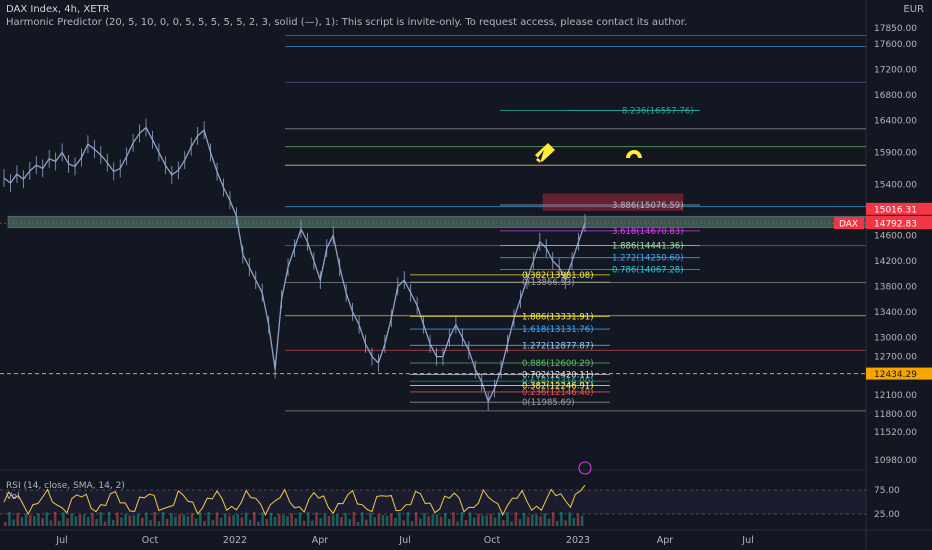 Image resolution: width=932 pixels, height=550 pixels. Describe the element at coordinates (548, 403) in the screenshot. I see `fib-label: 0(11985.69)` at that location.